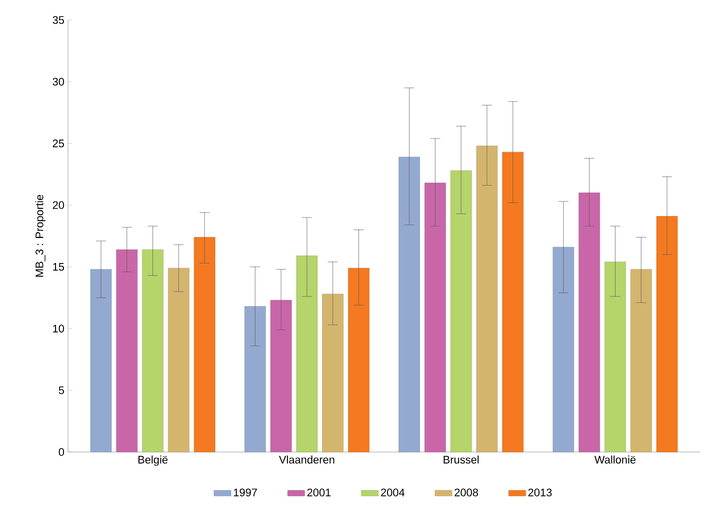 The width and height of the screenshot is (704, 510). What do you see at coordinates (61, 452) in the screenshot?
I see `y-tick-label: 0` at bounding box center [61, 452].